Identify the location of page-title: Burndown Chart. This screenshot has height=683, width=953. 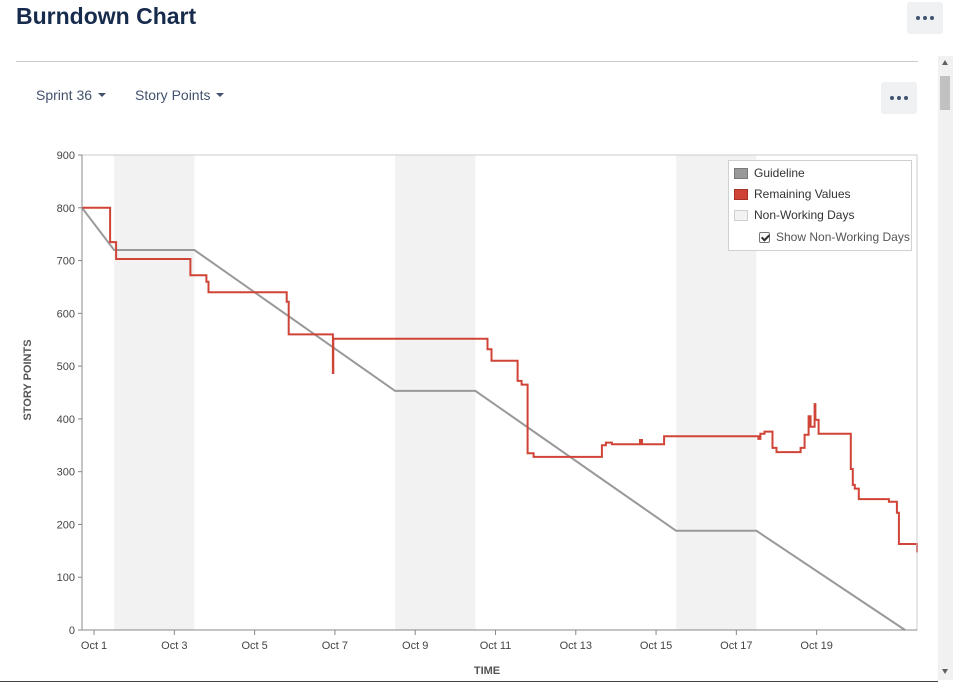
(106, 16).